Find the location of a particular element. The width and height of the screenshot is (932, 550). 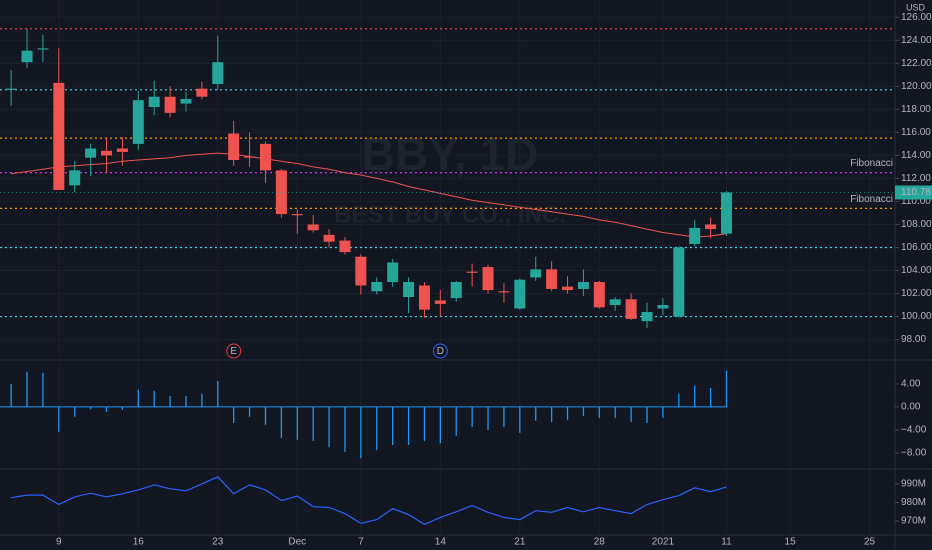

y-tick-label: 120.00 is located at coordinates (916, 86).